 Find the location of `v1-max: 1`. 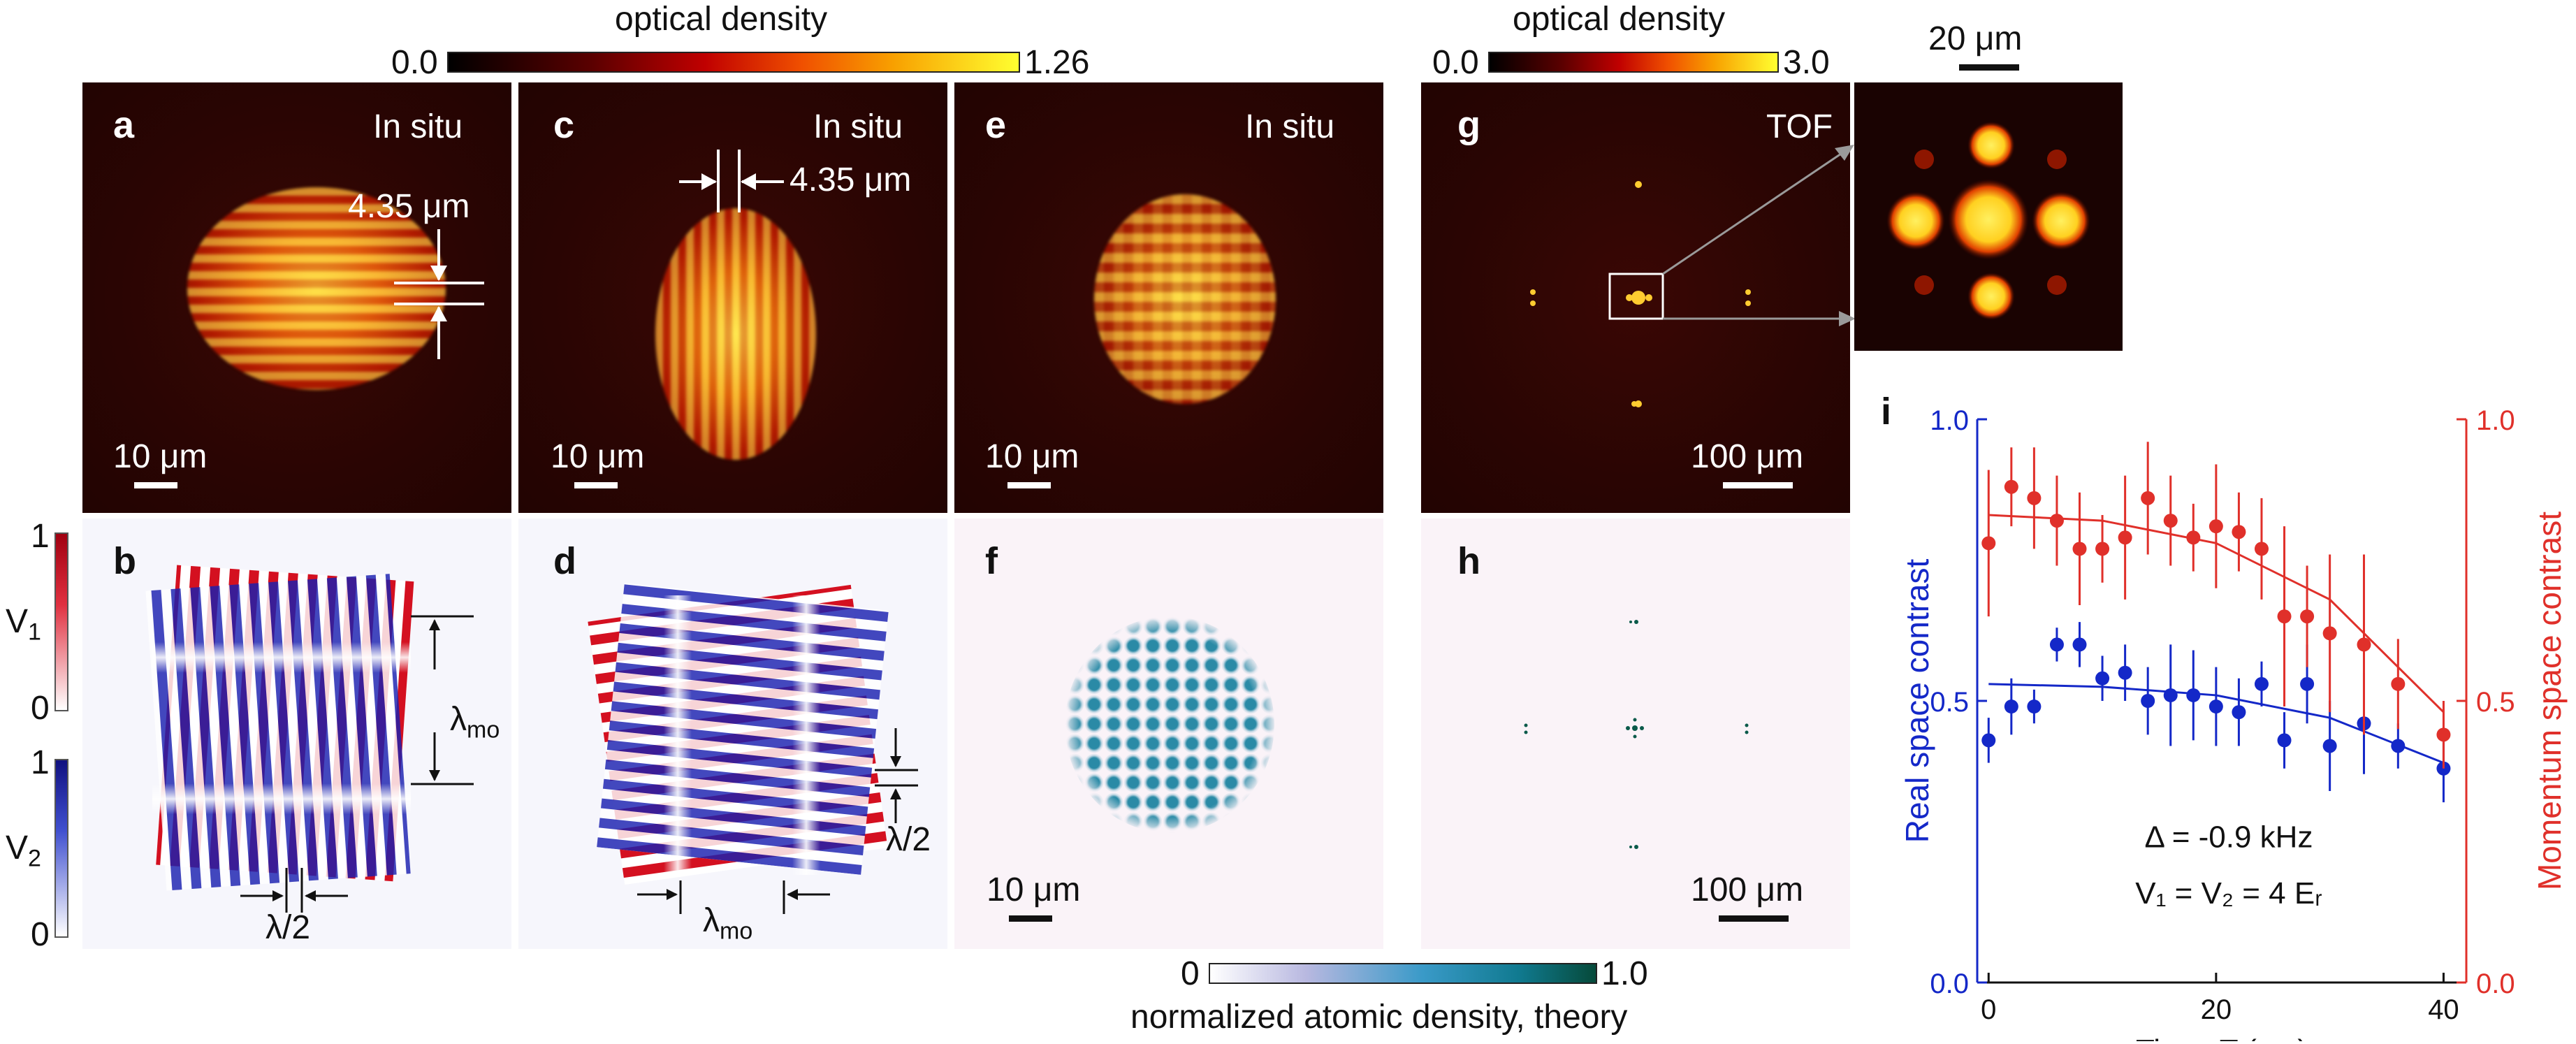

v1-max: 1 is located at coordinates (40, 536).